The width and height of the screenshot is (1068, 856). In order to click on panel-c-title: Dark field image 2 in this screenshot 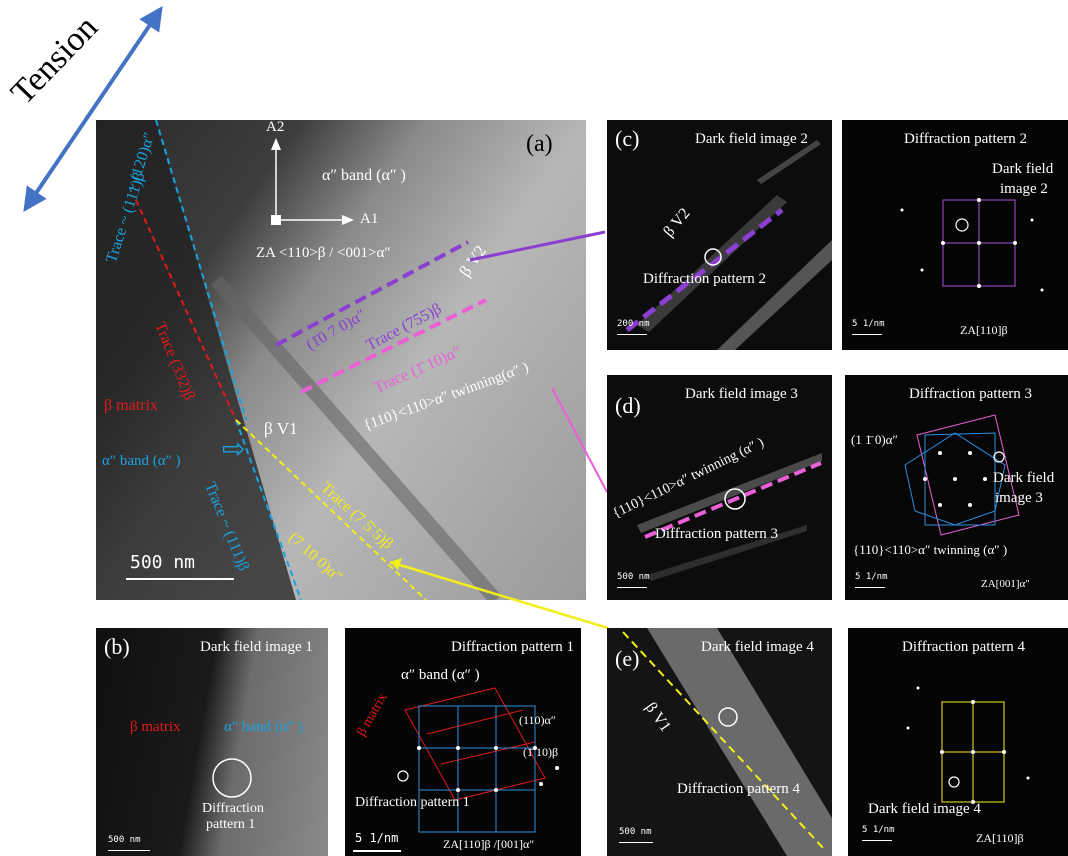, I will do `click(751, 139)`.